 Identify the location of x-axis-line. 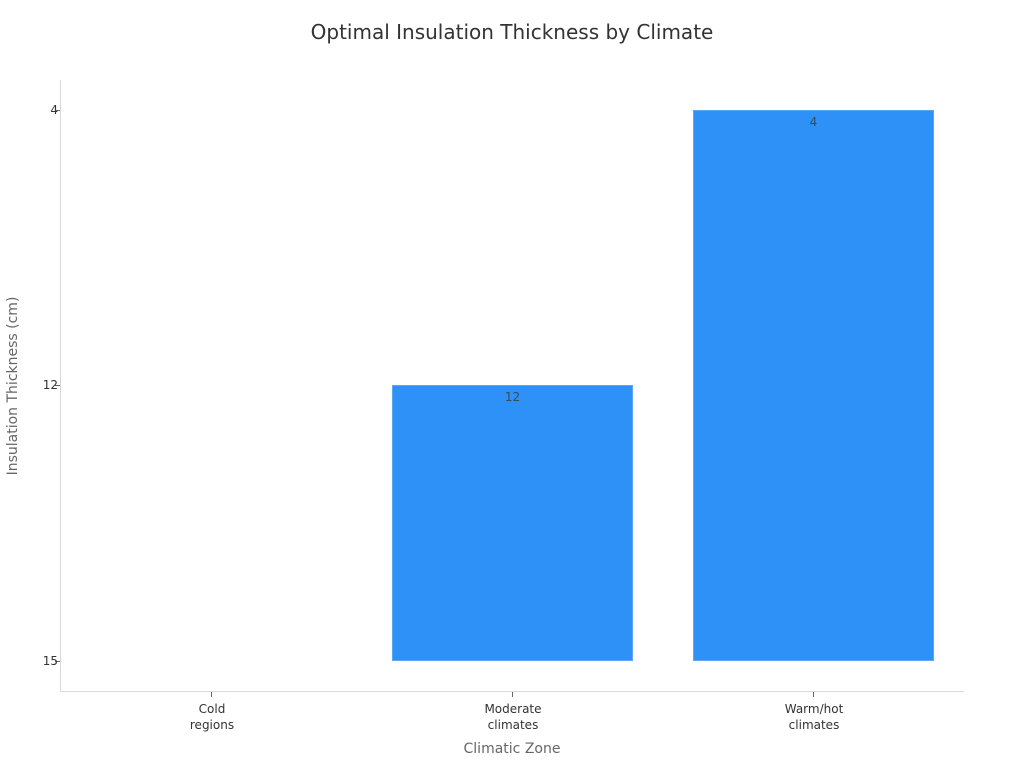
(512, 691).